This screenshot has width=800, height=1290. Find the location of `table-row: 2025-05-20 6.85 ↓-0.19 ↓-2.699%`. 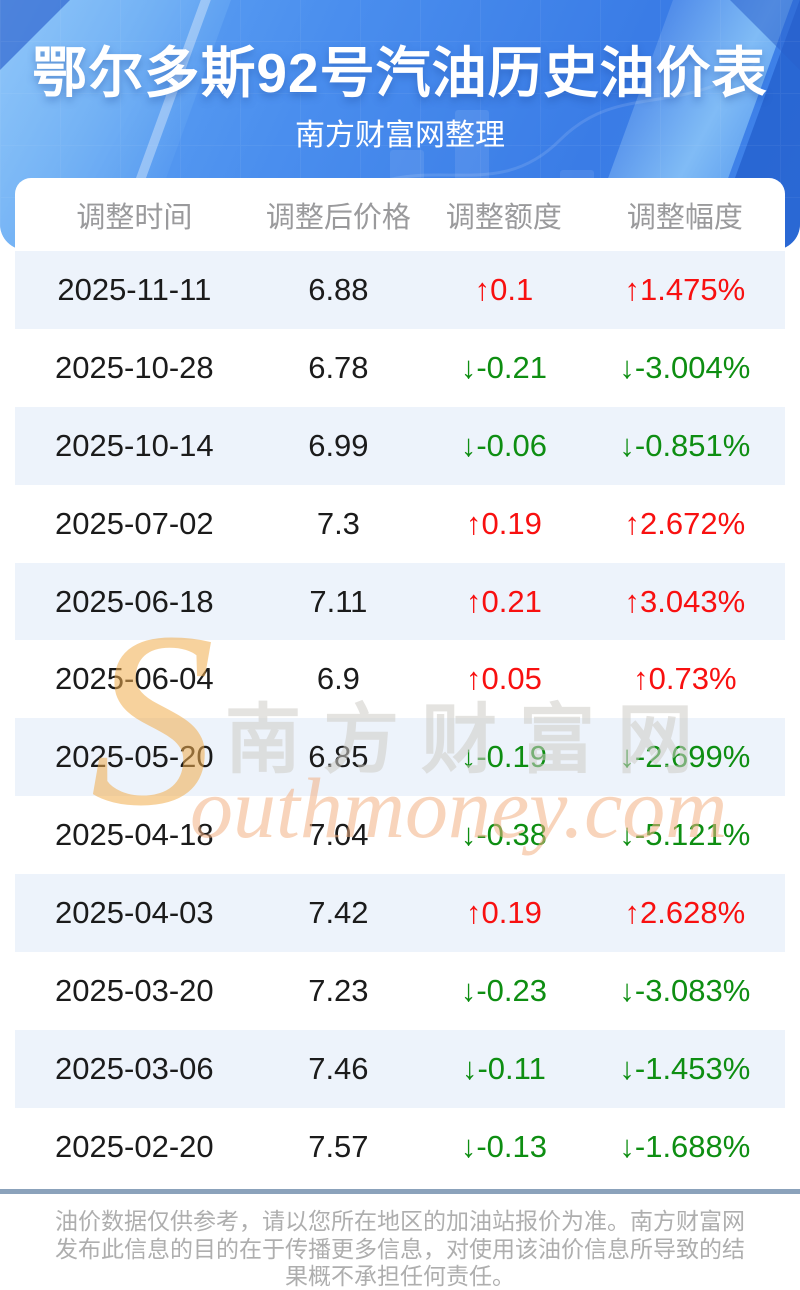

table-row: 2025-05-20 6.85 ↓-0.19 ↓-2.699% is located at coordinates (400, 757).